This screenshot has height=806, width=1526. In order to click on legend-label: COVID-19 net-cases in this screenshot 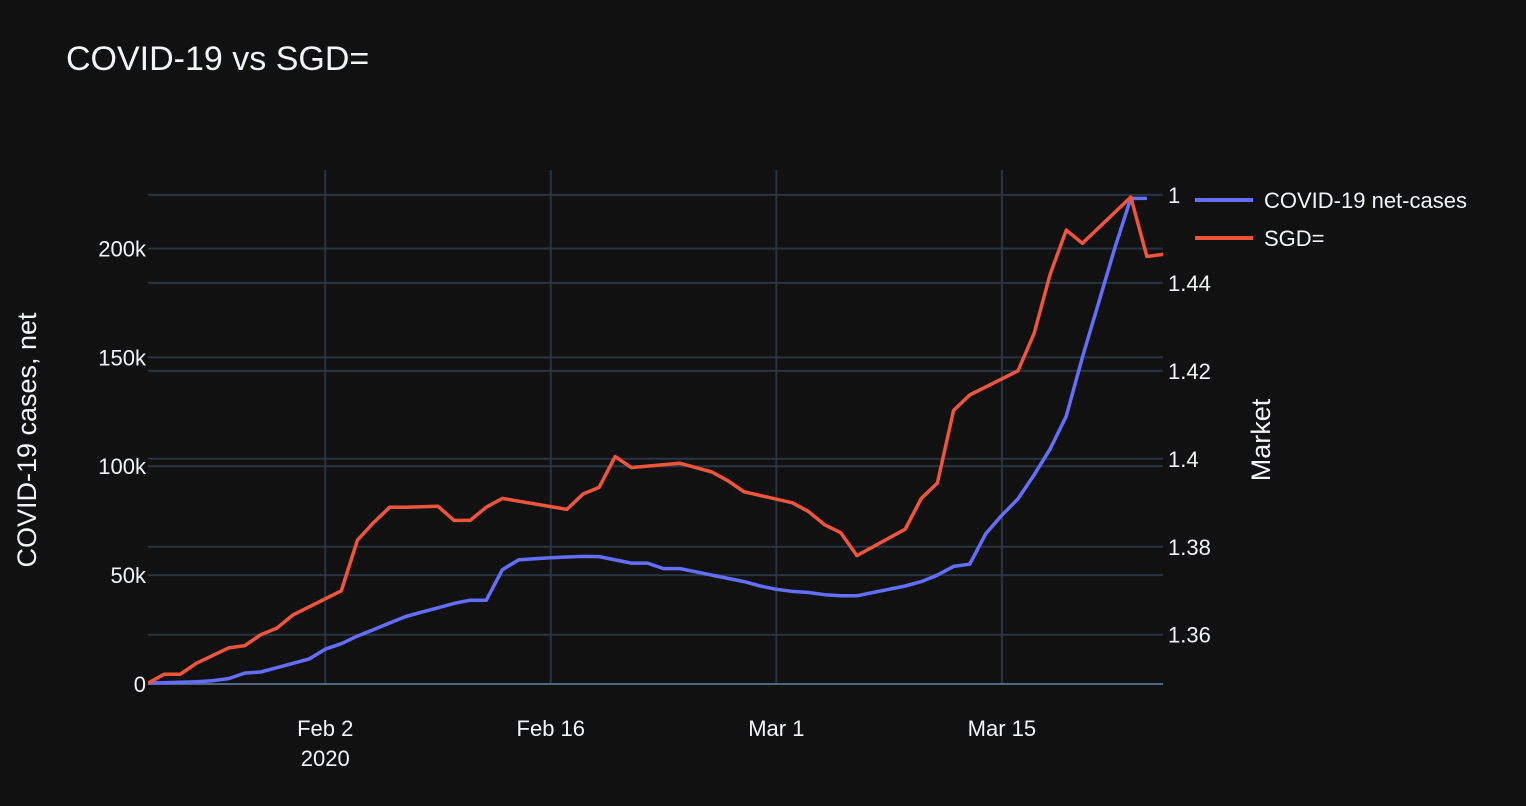, I will do `click(1365, 200)`.